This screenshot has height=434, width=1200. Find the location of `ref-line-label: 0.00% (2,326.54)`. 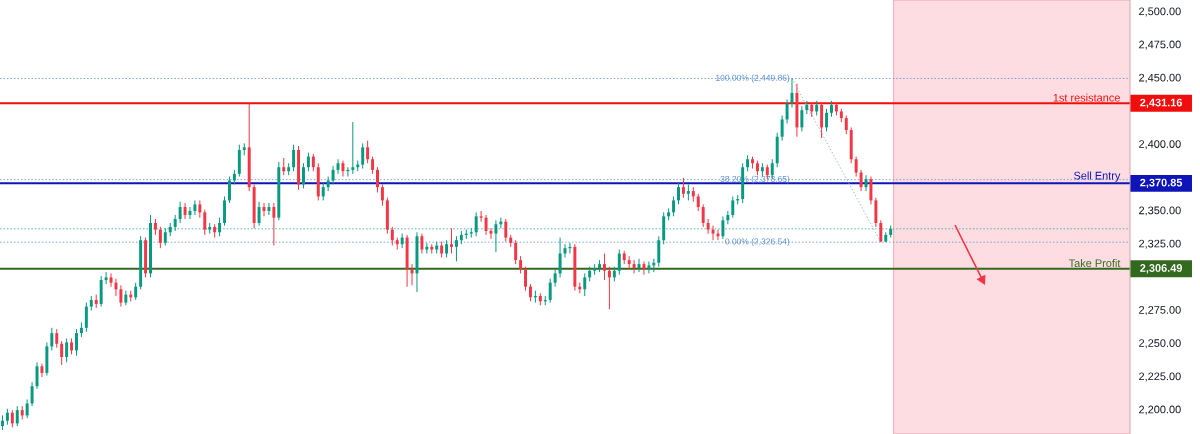

ref-line-label: 0.00% (2,326.54) is located at coordinates (757, 242).